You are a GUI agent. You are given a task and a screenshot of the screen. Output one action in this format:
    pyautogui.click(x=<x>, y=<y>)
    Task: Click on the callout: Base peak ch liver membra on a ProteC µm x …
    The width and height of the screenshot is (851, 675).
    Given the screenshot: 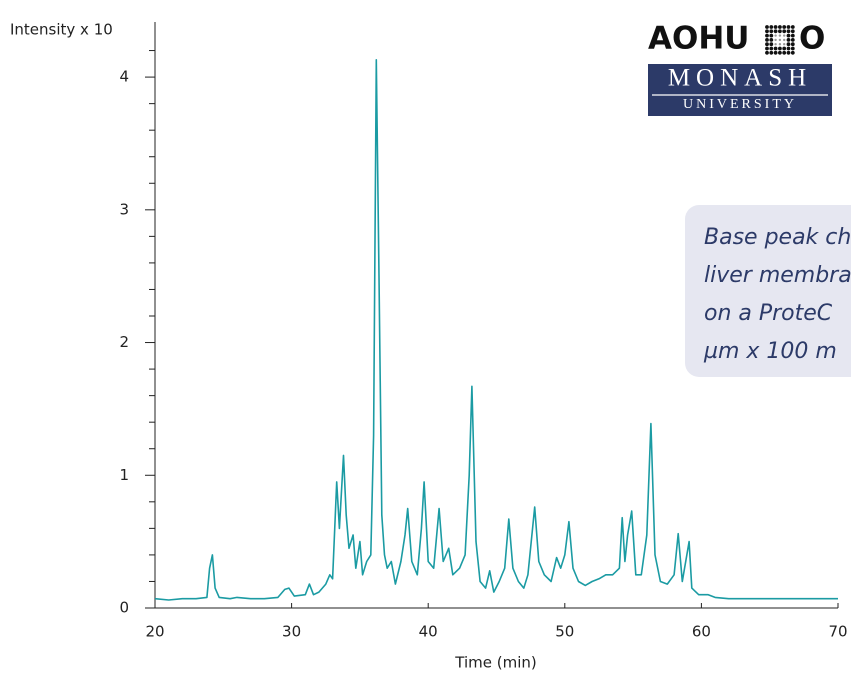 What is the action you would take?
    pyautogui.click(x=777, y=294)
    